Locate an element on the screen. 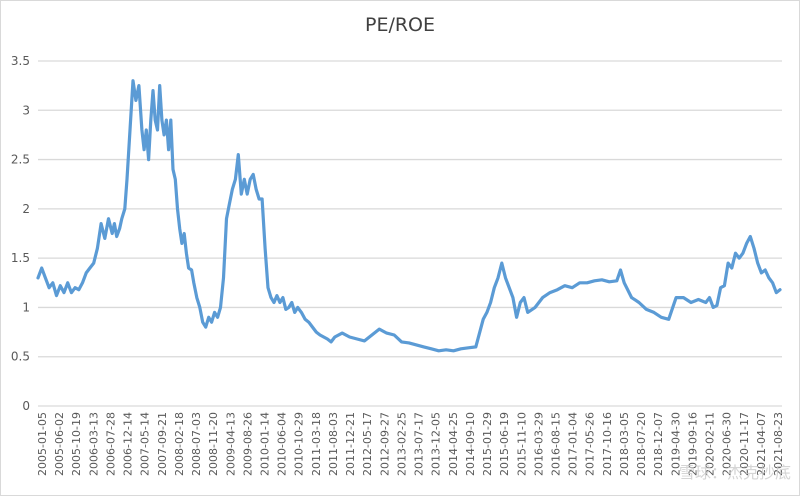 This screenshot has height=496, width=800. x-tick-label: 2014-09-10 is located at coordinates (470, 444).